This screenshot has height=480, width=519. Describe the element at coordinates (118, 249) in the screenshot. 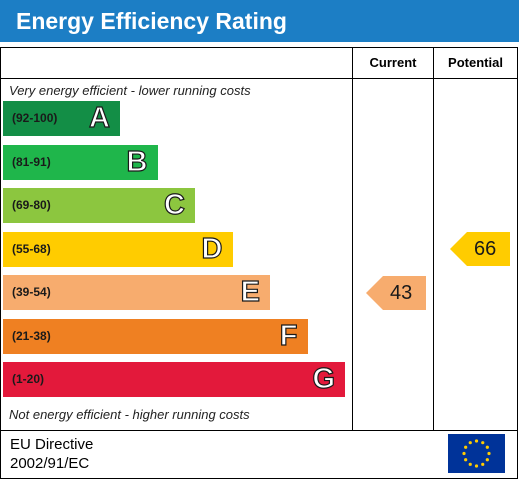

I see `band-d: (55-68) D` at that location.